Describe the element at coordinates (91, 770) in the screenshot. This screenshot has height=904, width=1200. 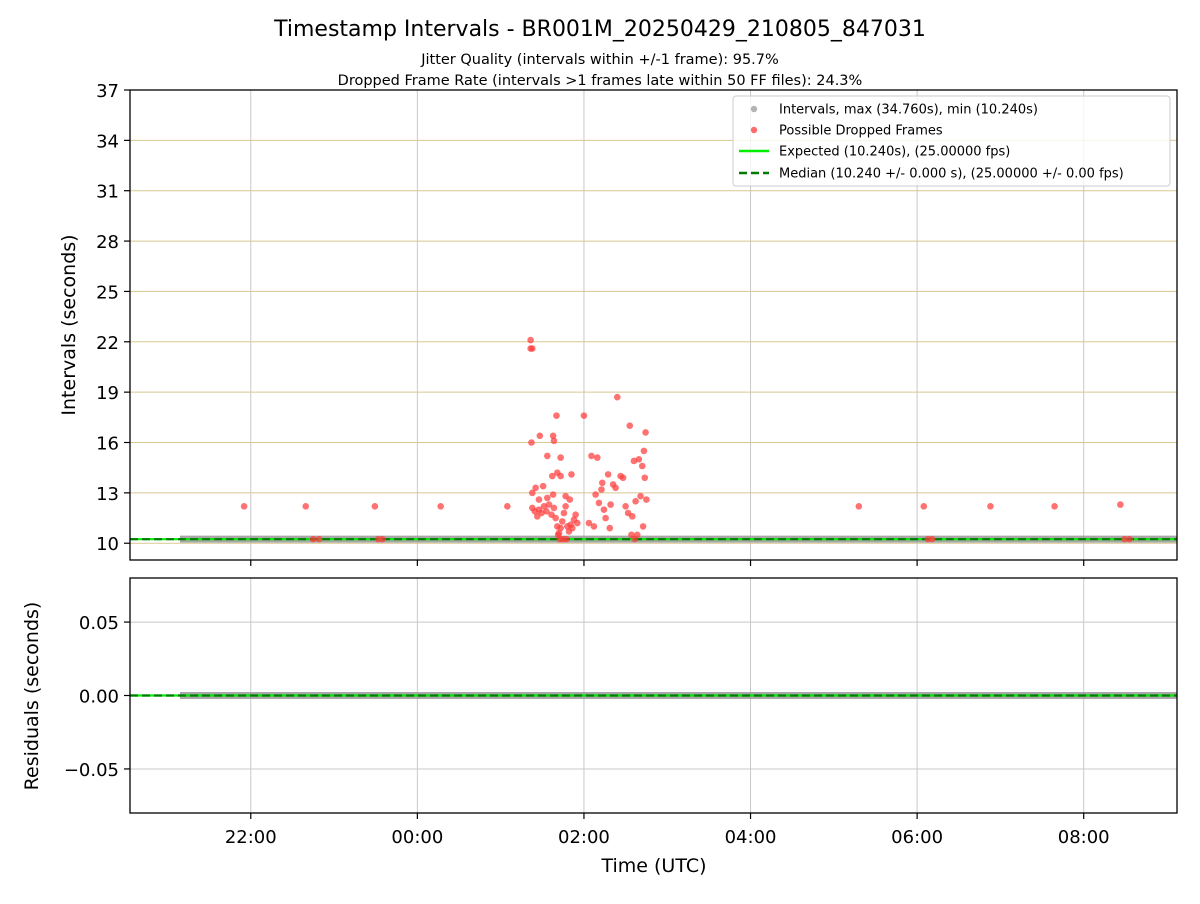
I see `bottom-y-tick-label-0: −0.05` at that location.